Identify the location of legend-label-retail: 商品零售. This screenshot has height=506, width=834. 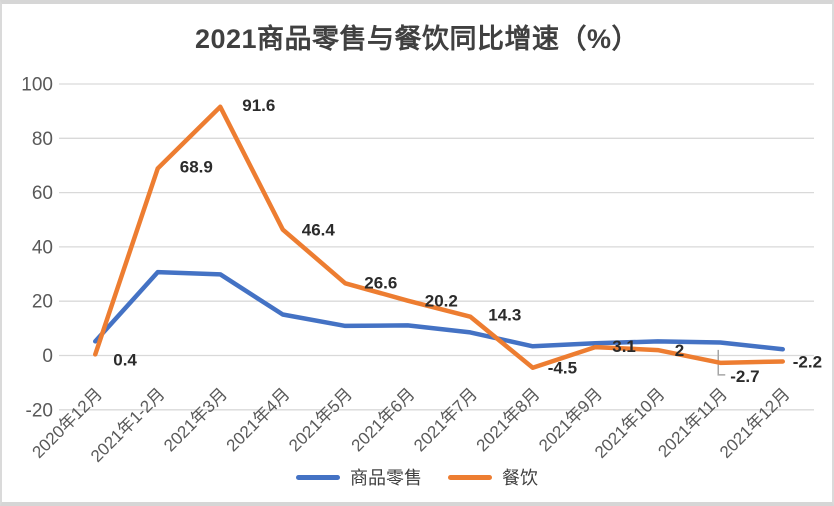
(386, 478).